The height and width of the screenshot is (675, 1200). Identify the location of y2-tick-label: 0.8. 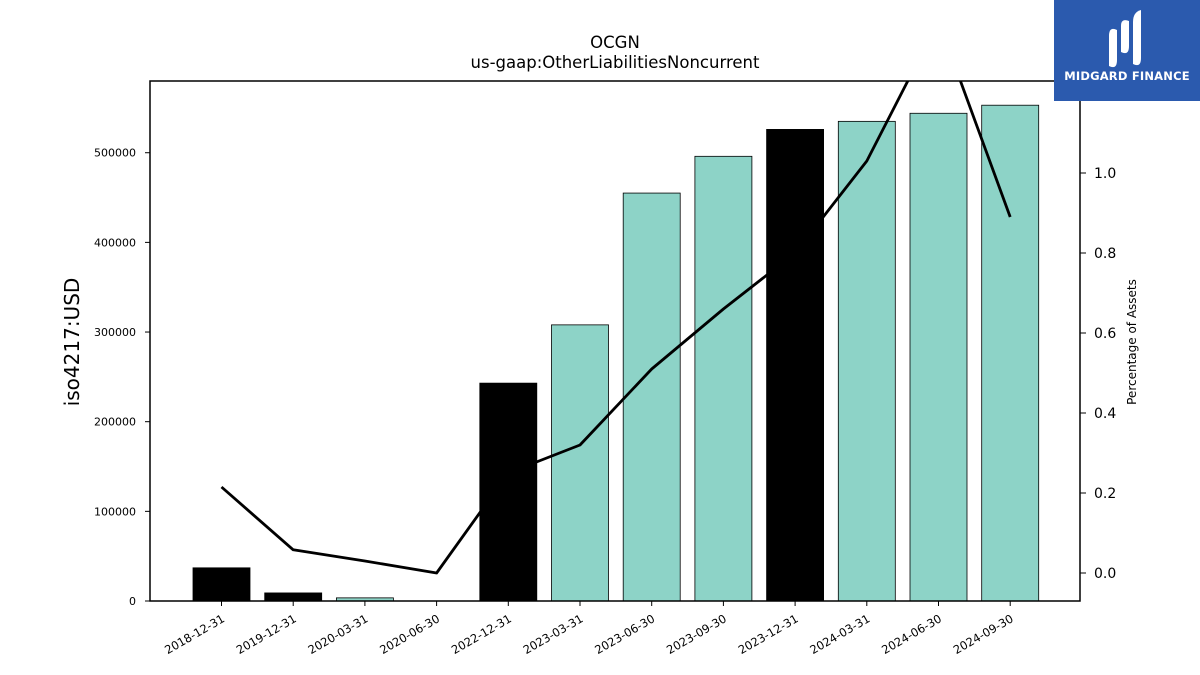
(1105, 254).